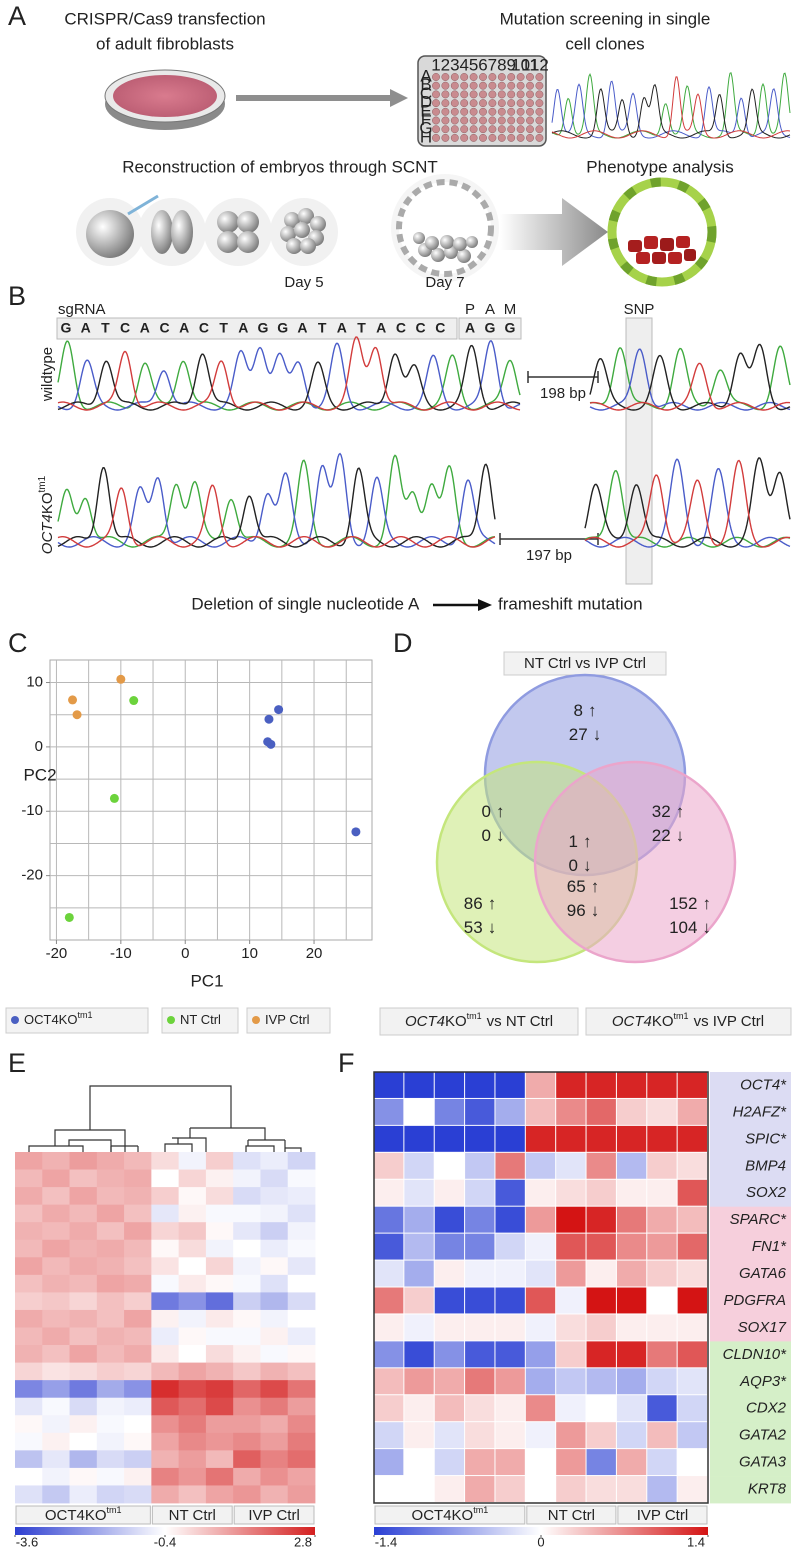  I want to click on plate-column-label: 2, so click(445, 64).